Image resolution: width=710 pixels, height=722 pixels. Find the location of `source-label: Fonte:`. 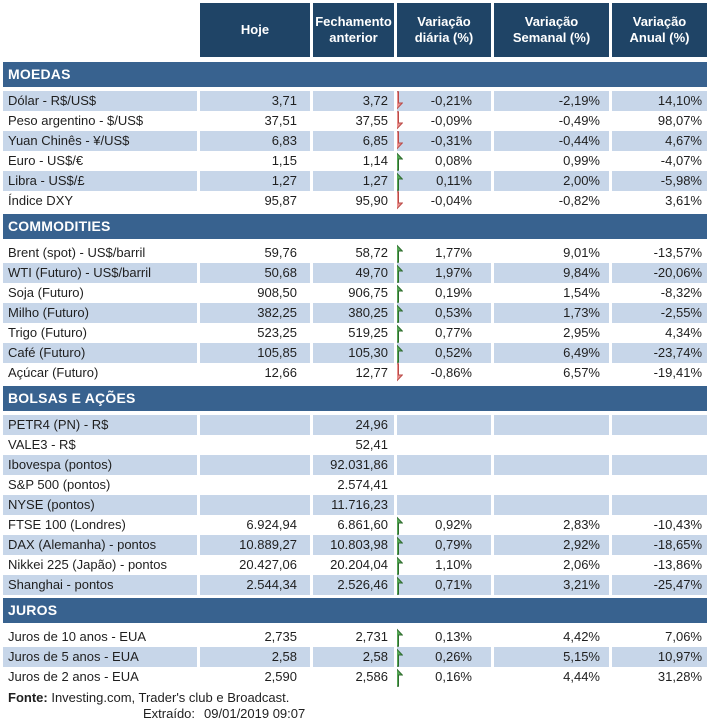

source-label: Fonte: is located at coordinates (28, 697).